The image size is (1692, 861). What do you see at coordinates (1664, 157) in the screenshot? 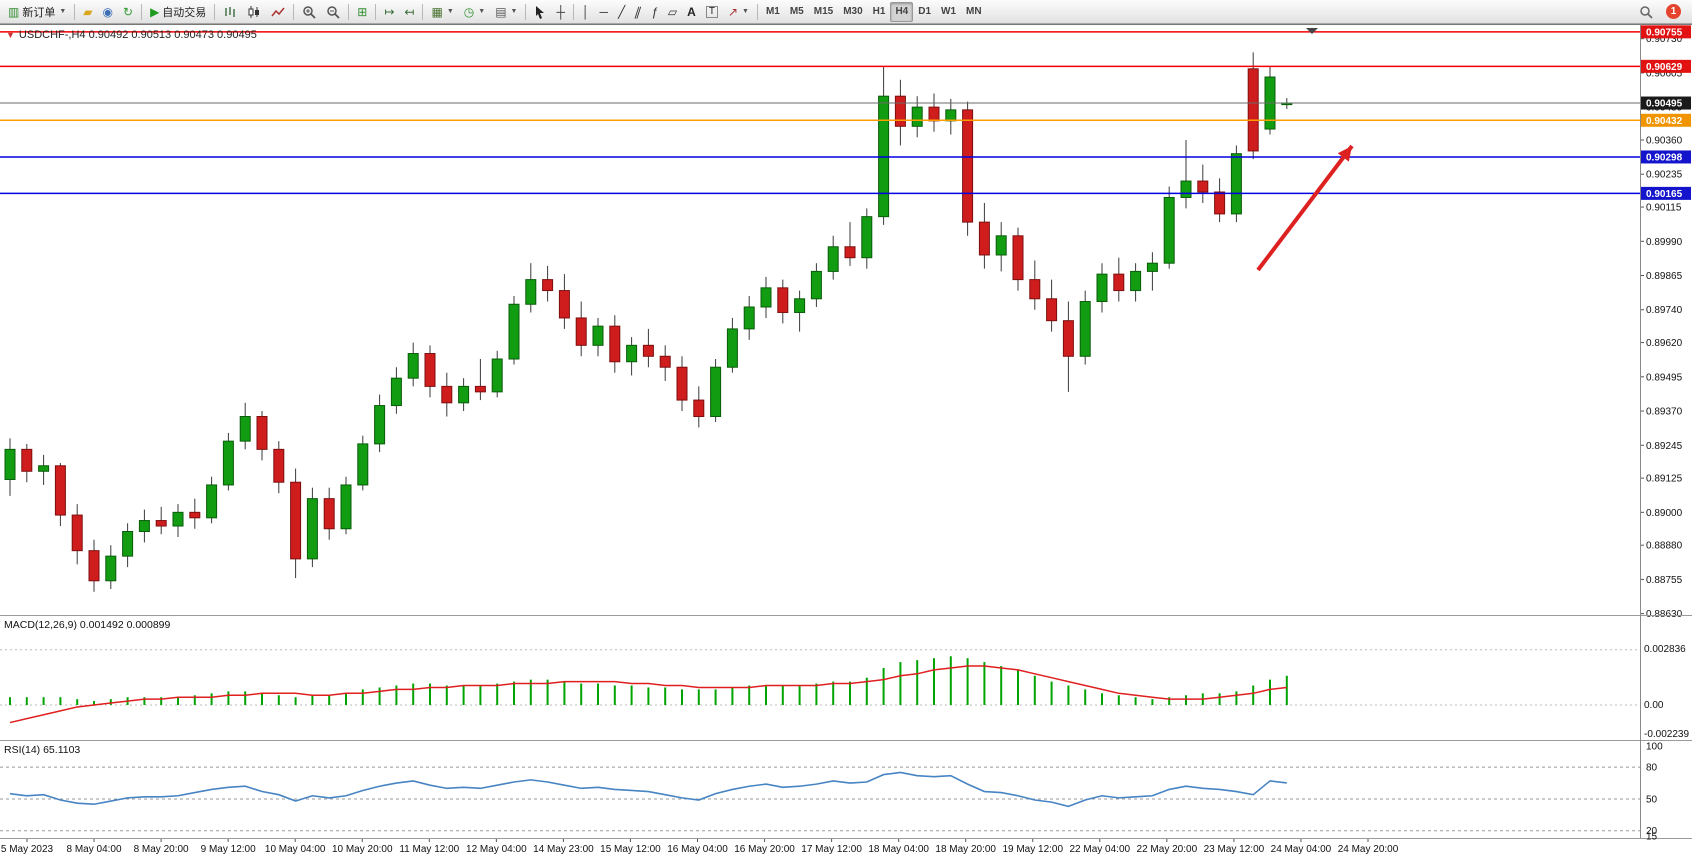
I see `svg-text: 0.90298` at bounding box center [1664, 157].